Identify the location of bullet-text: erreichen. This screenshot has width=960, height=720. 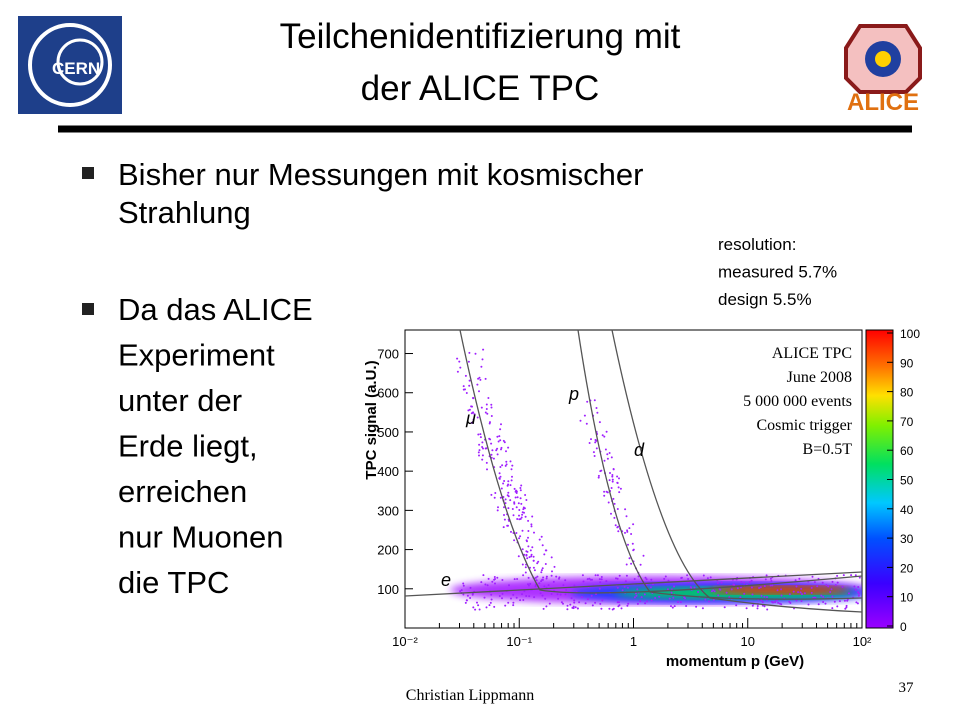
(182, 491).